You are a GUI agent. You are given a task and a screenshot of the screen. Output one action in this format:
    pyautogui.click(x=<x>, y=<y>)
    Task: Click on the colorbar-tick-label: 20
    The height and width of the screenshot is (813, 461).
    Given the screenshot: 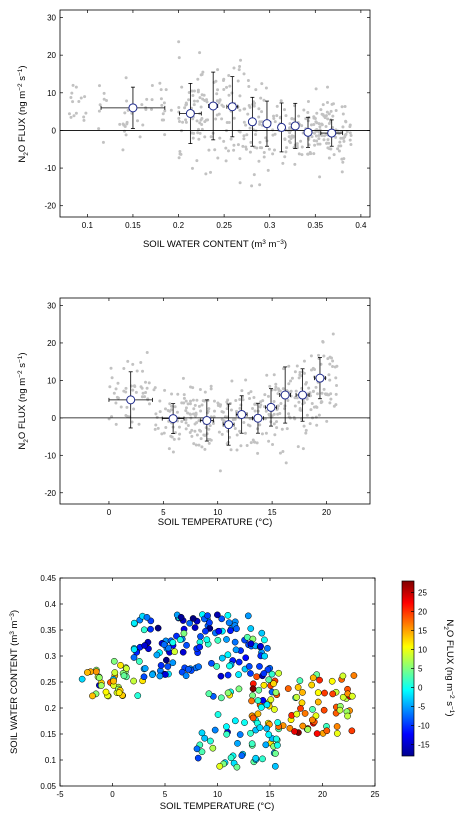 What is the action you would take?
    pyautogui.click(x=422, y=611)
    